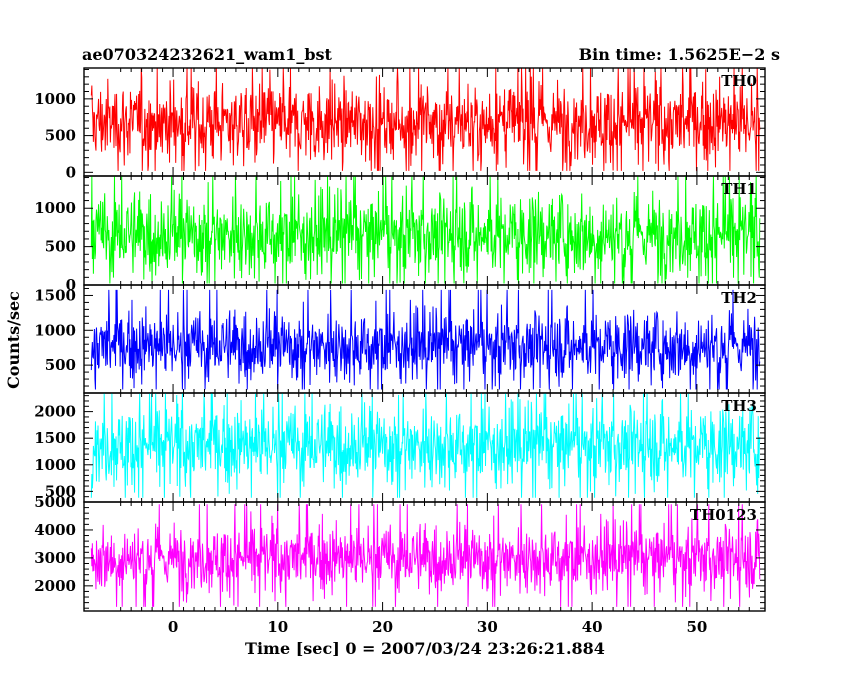 The image size is (850, 680). I want to click on panel-label-th0: TH0, so click(739, 81).